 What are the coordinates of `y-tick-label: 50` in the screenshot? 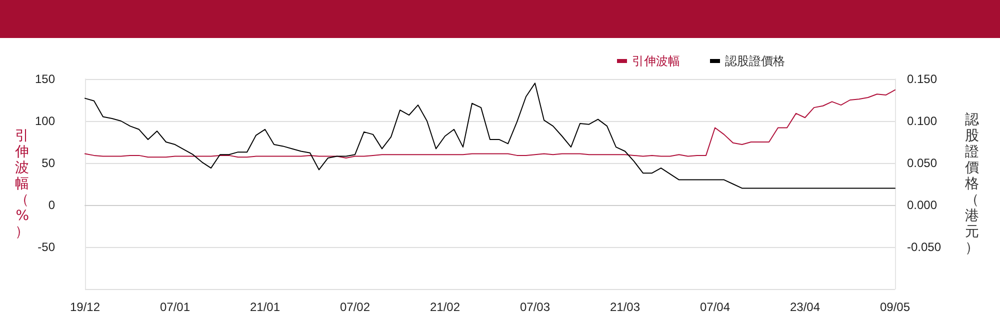 It's located at (49, 163).